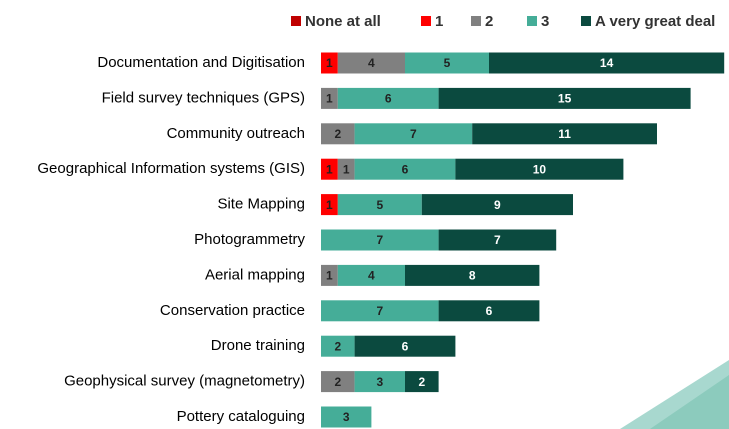  I want to click on value-label: 14, so click(607, 63).